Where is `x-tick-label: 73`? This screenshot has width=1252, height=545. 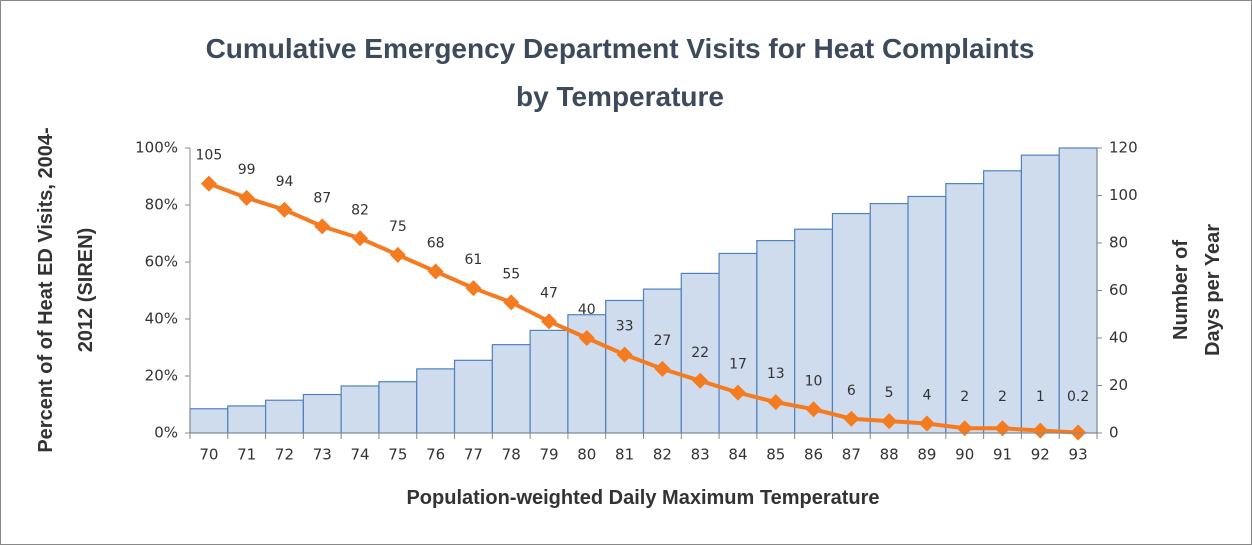
x-tick-label: 73 is located at coordinates (322, 455).